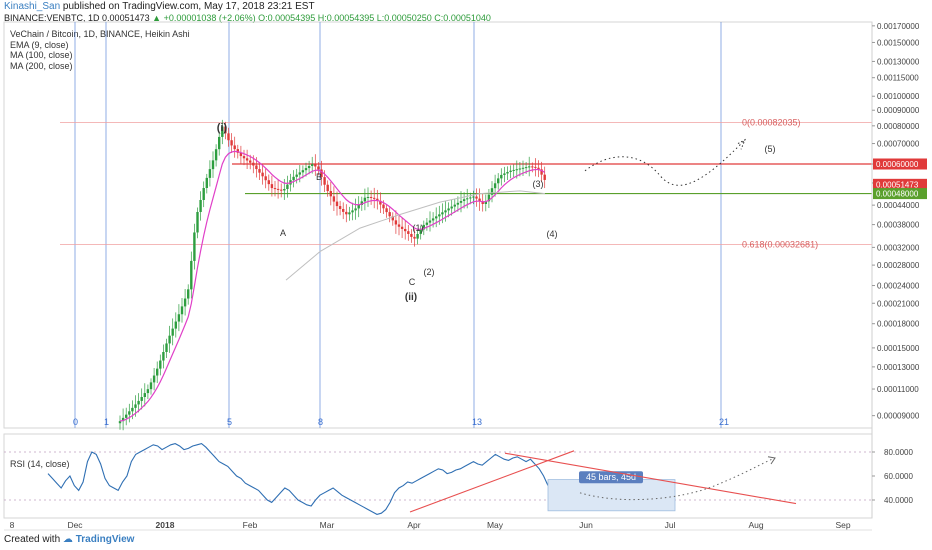 This screenshot has height=550, width=932. Describe the element at coordinates (898, 324) in the screenshot. I see `price-tick-label: 0.00018000` at that location.